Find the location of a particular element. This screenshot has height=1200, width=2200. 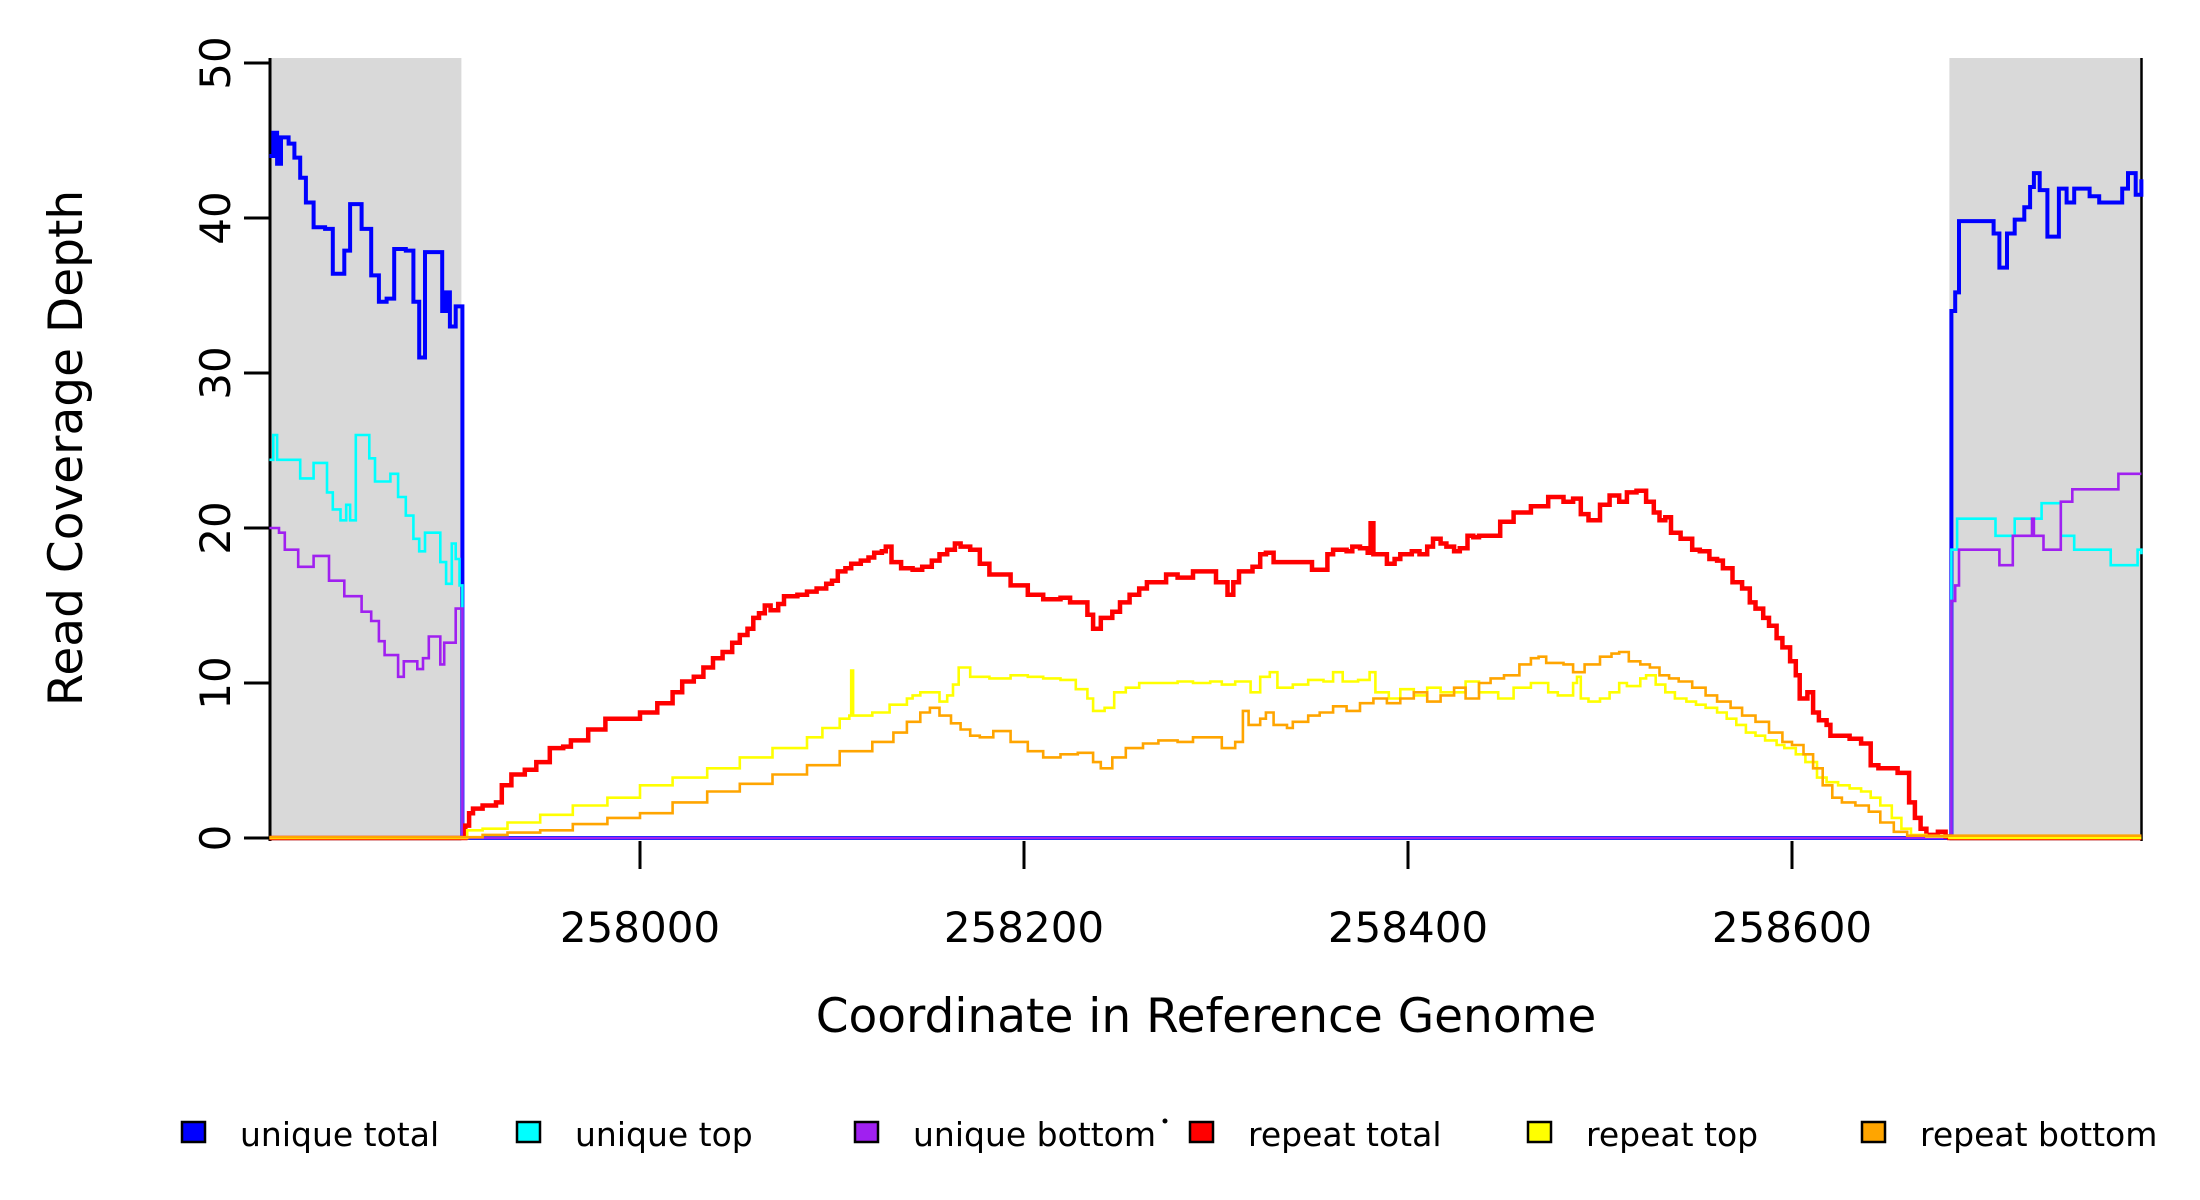

x-tick-label: 258000 is located at coordinates (640, 927).